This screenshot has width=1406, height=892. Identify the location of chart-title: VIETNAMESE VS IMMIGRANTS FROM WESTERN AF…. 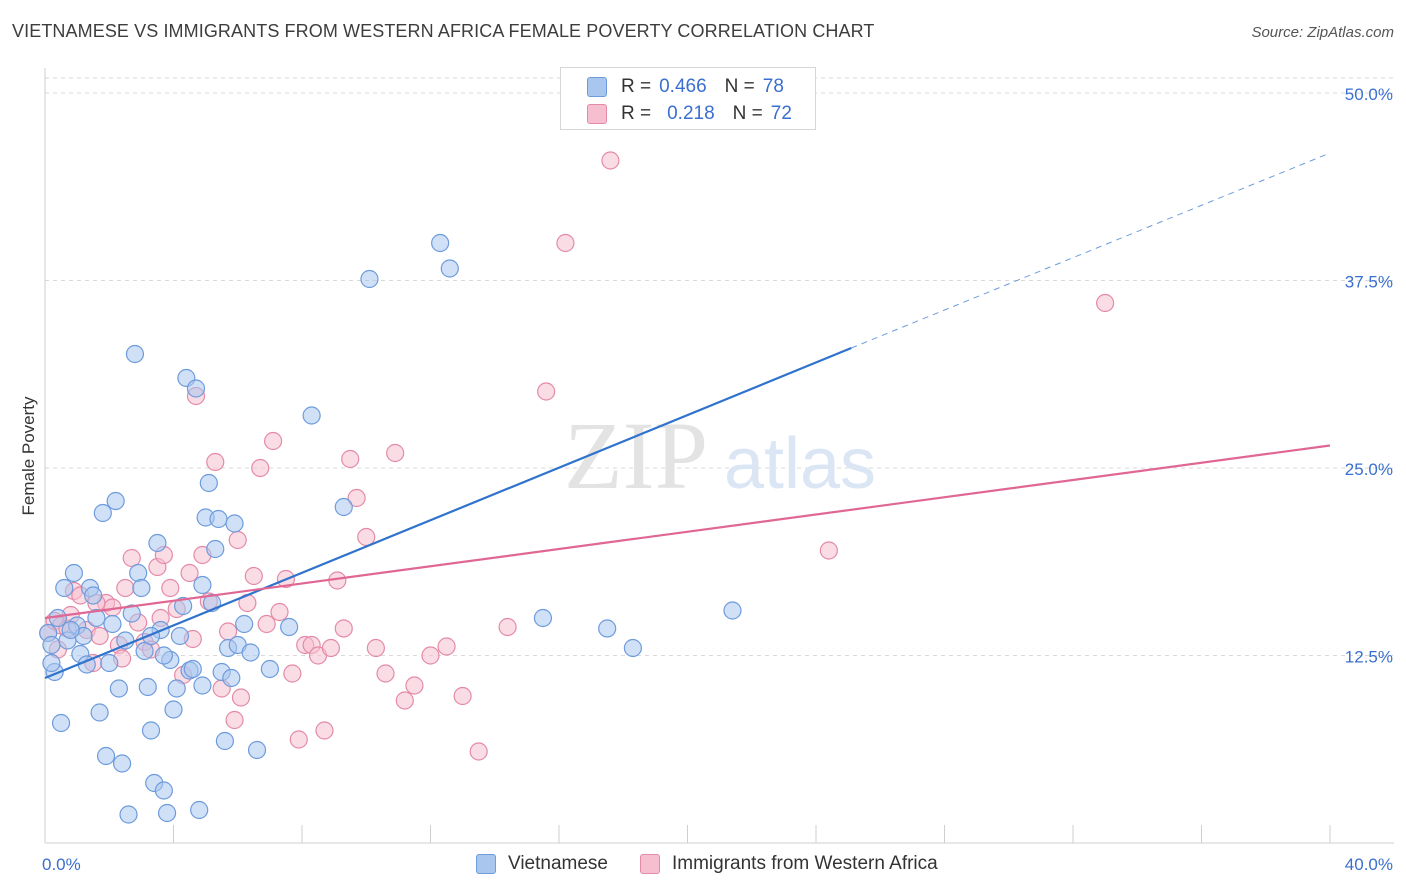
(443, 31).